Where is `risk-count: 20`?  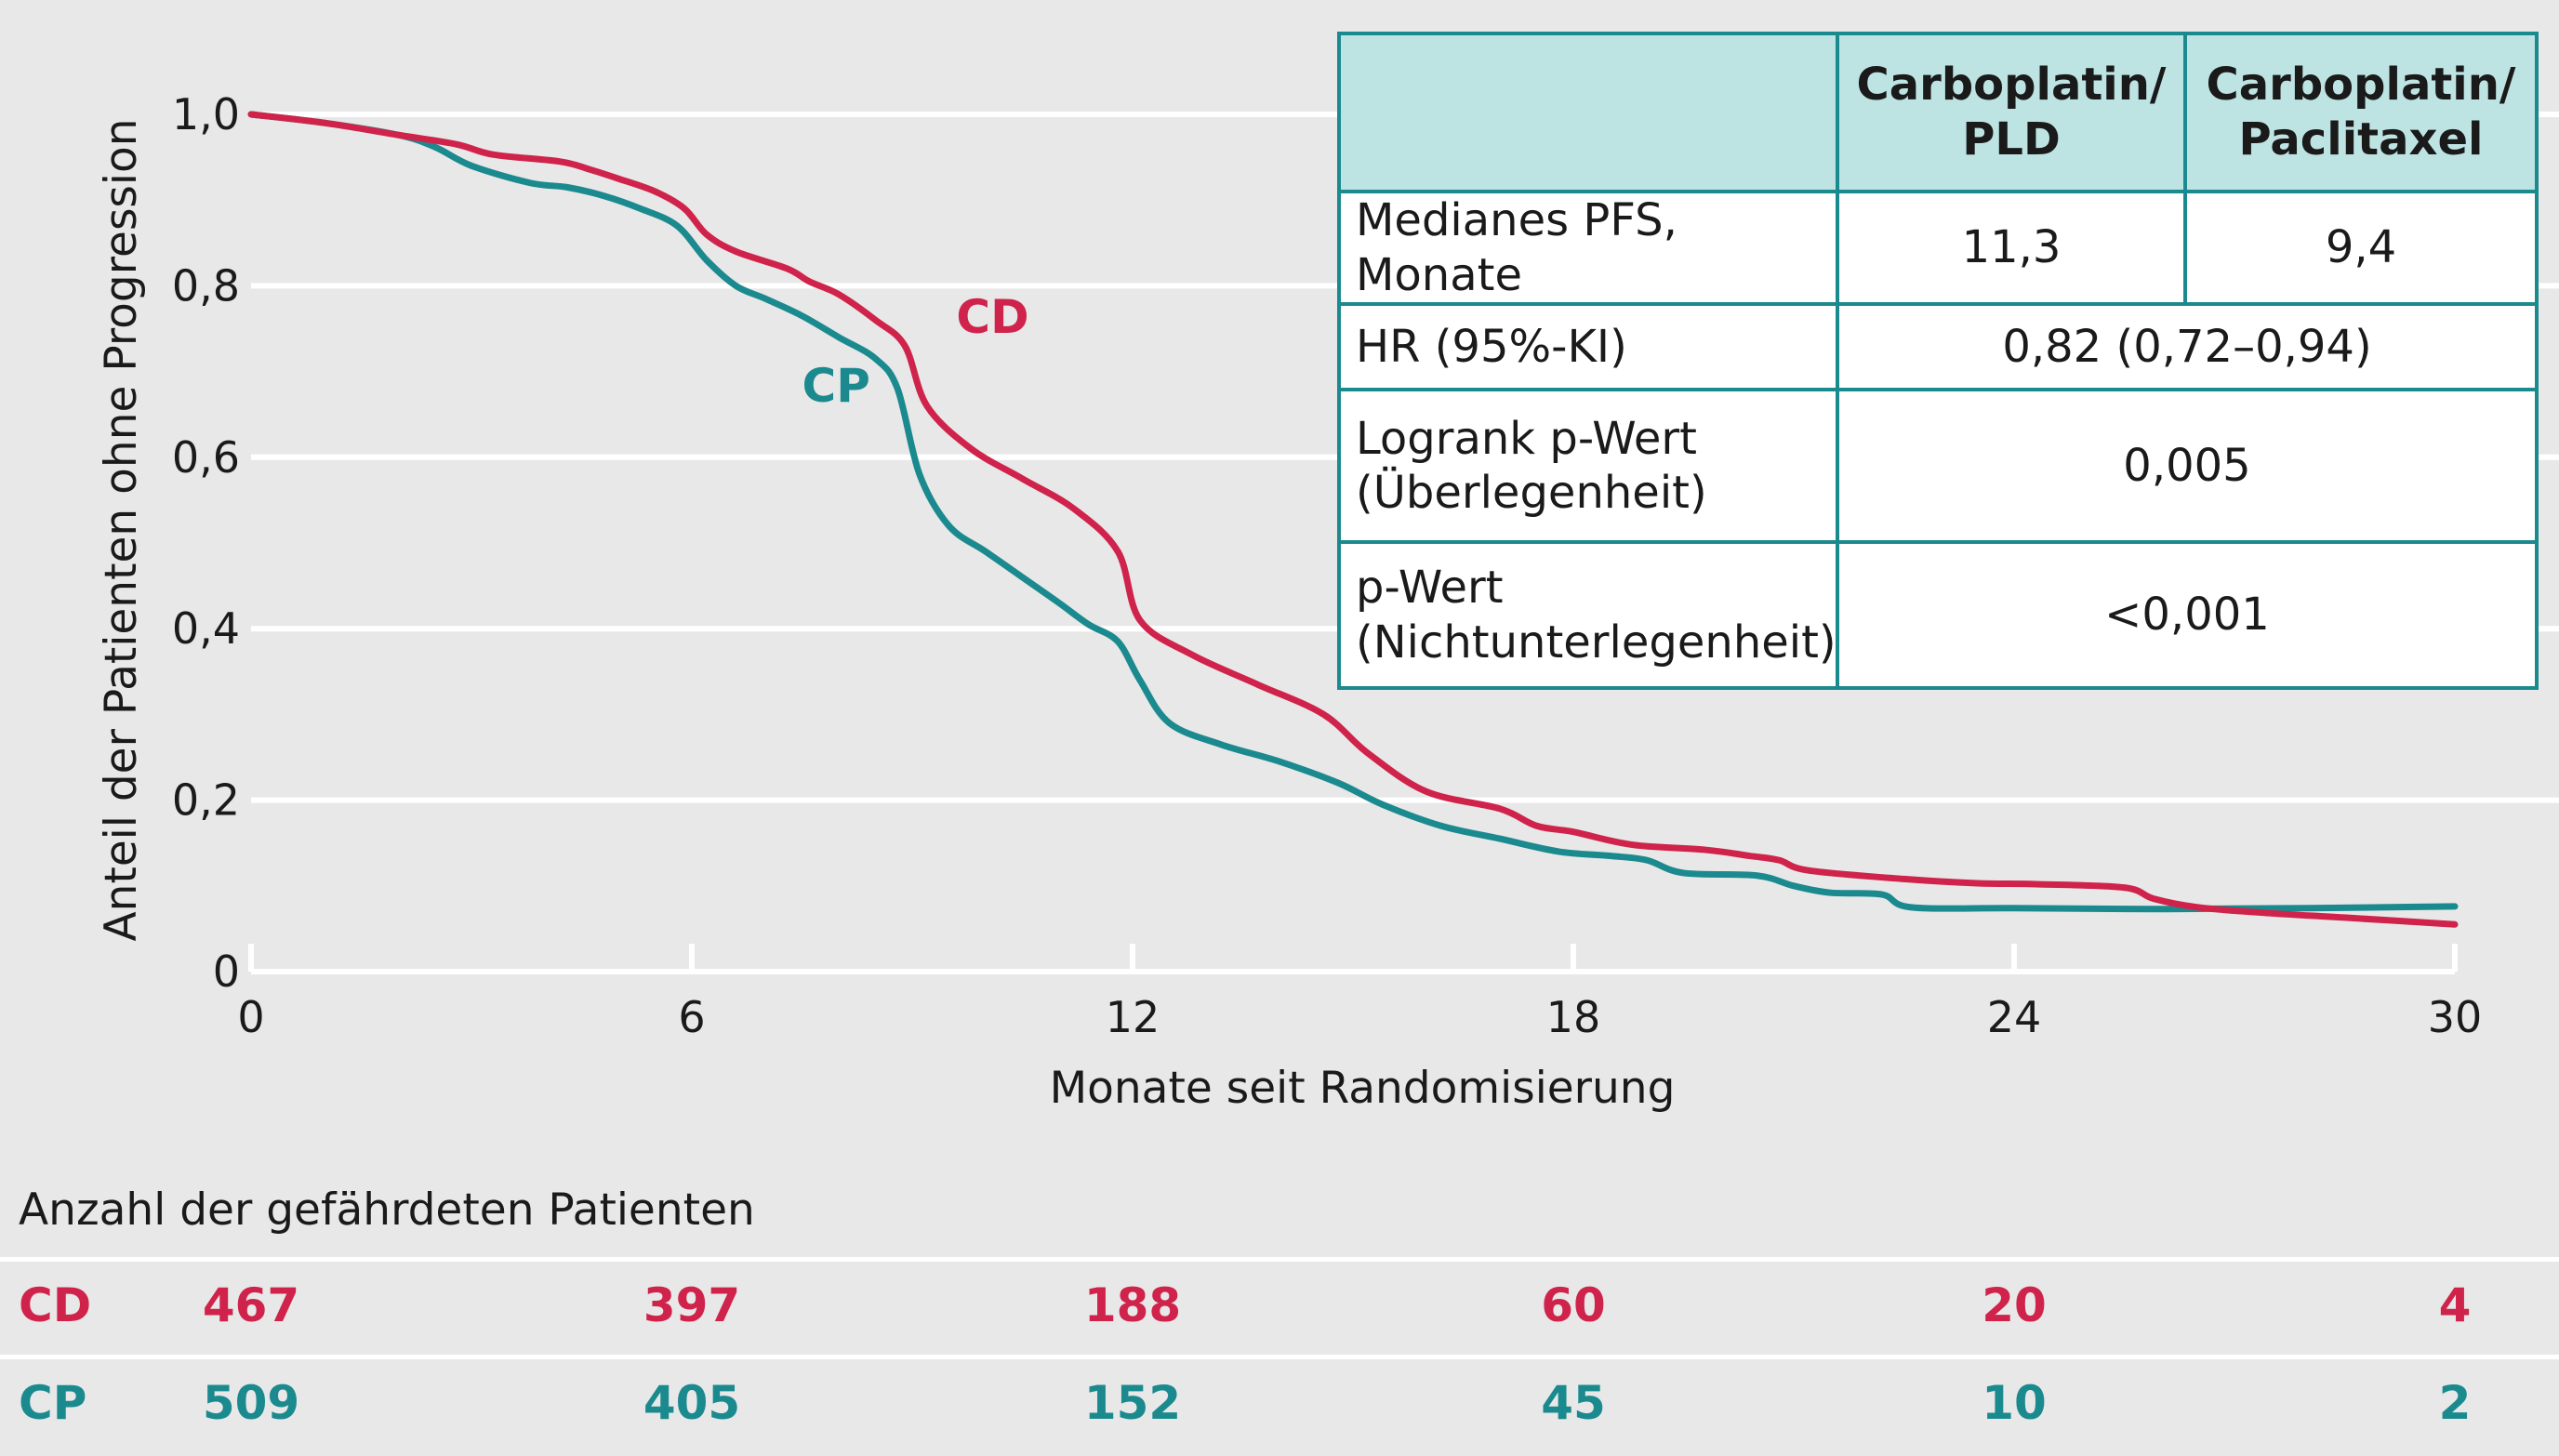 risk-count: 20 is located at coordinates (2014, 1305).